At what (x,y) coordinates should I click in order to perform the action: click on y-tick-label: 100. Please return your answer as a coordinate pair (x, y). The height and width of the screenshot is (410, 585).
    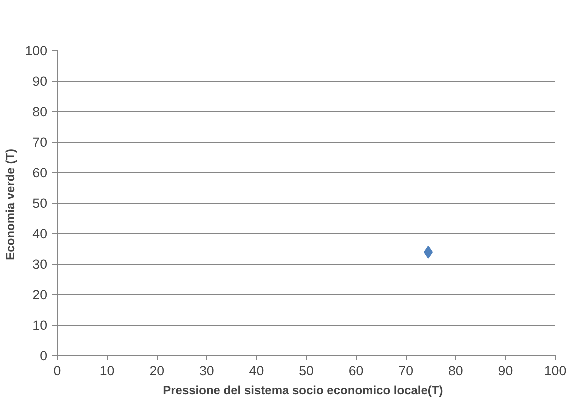
    Looking at the image, I should click on (36, 51).